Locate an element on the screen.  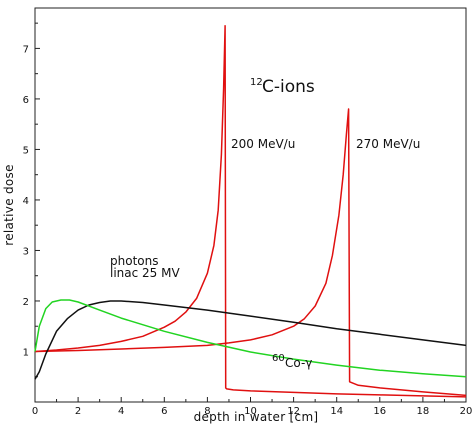
cobalt-annotation: 60 Co-γ is located at coordinates (292, 361).